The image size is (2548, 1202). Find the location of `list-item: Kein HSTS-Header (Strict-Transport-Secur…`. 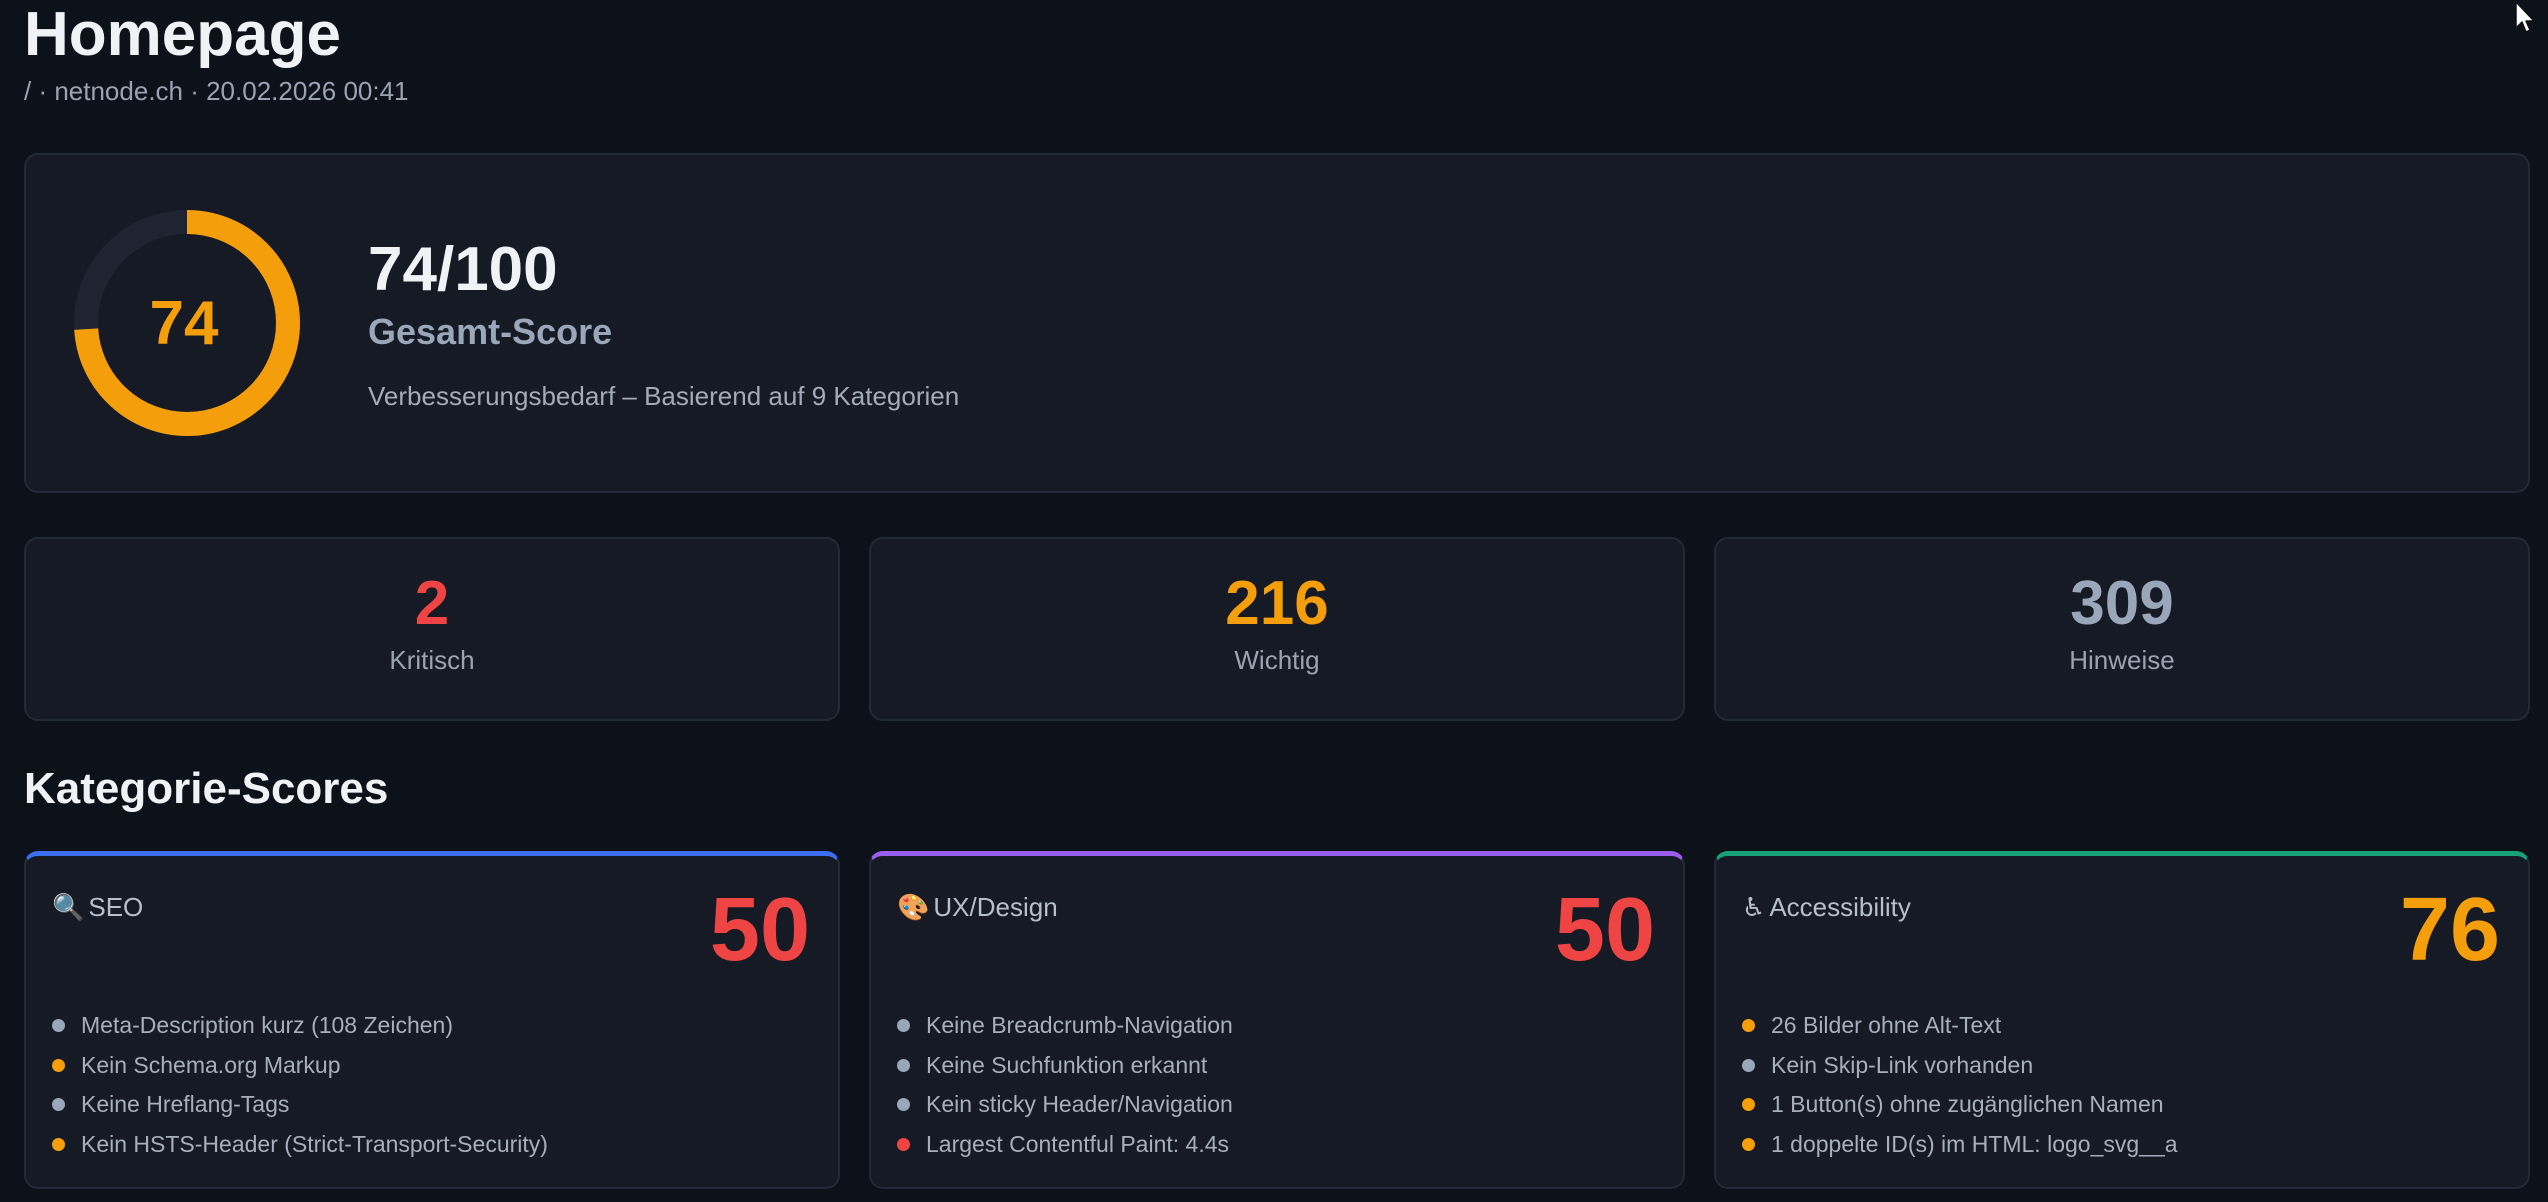

list-item: Kein HSTS-Header (Strict-Transport-Secur… is located at coordinates (300, 1145).